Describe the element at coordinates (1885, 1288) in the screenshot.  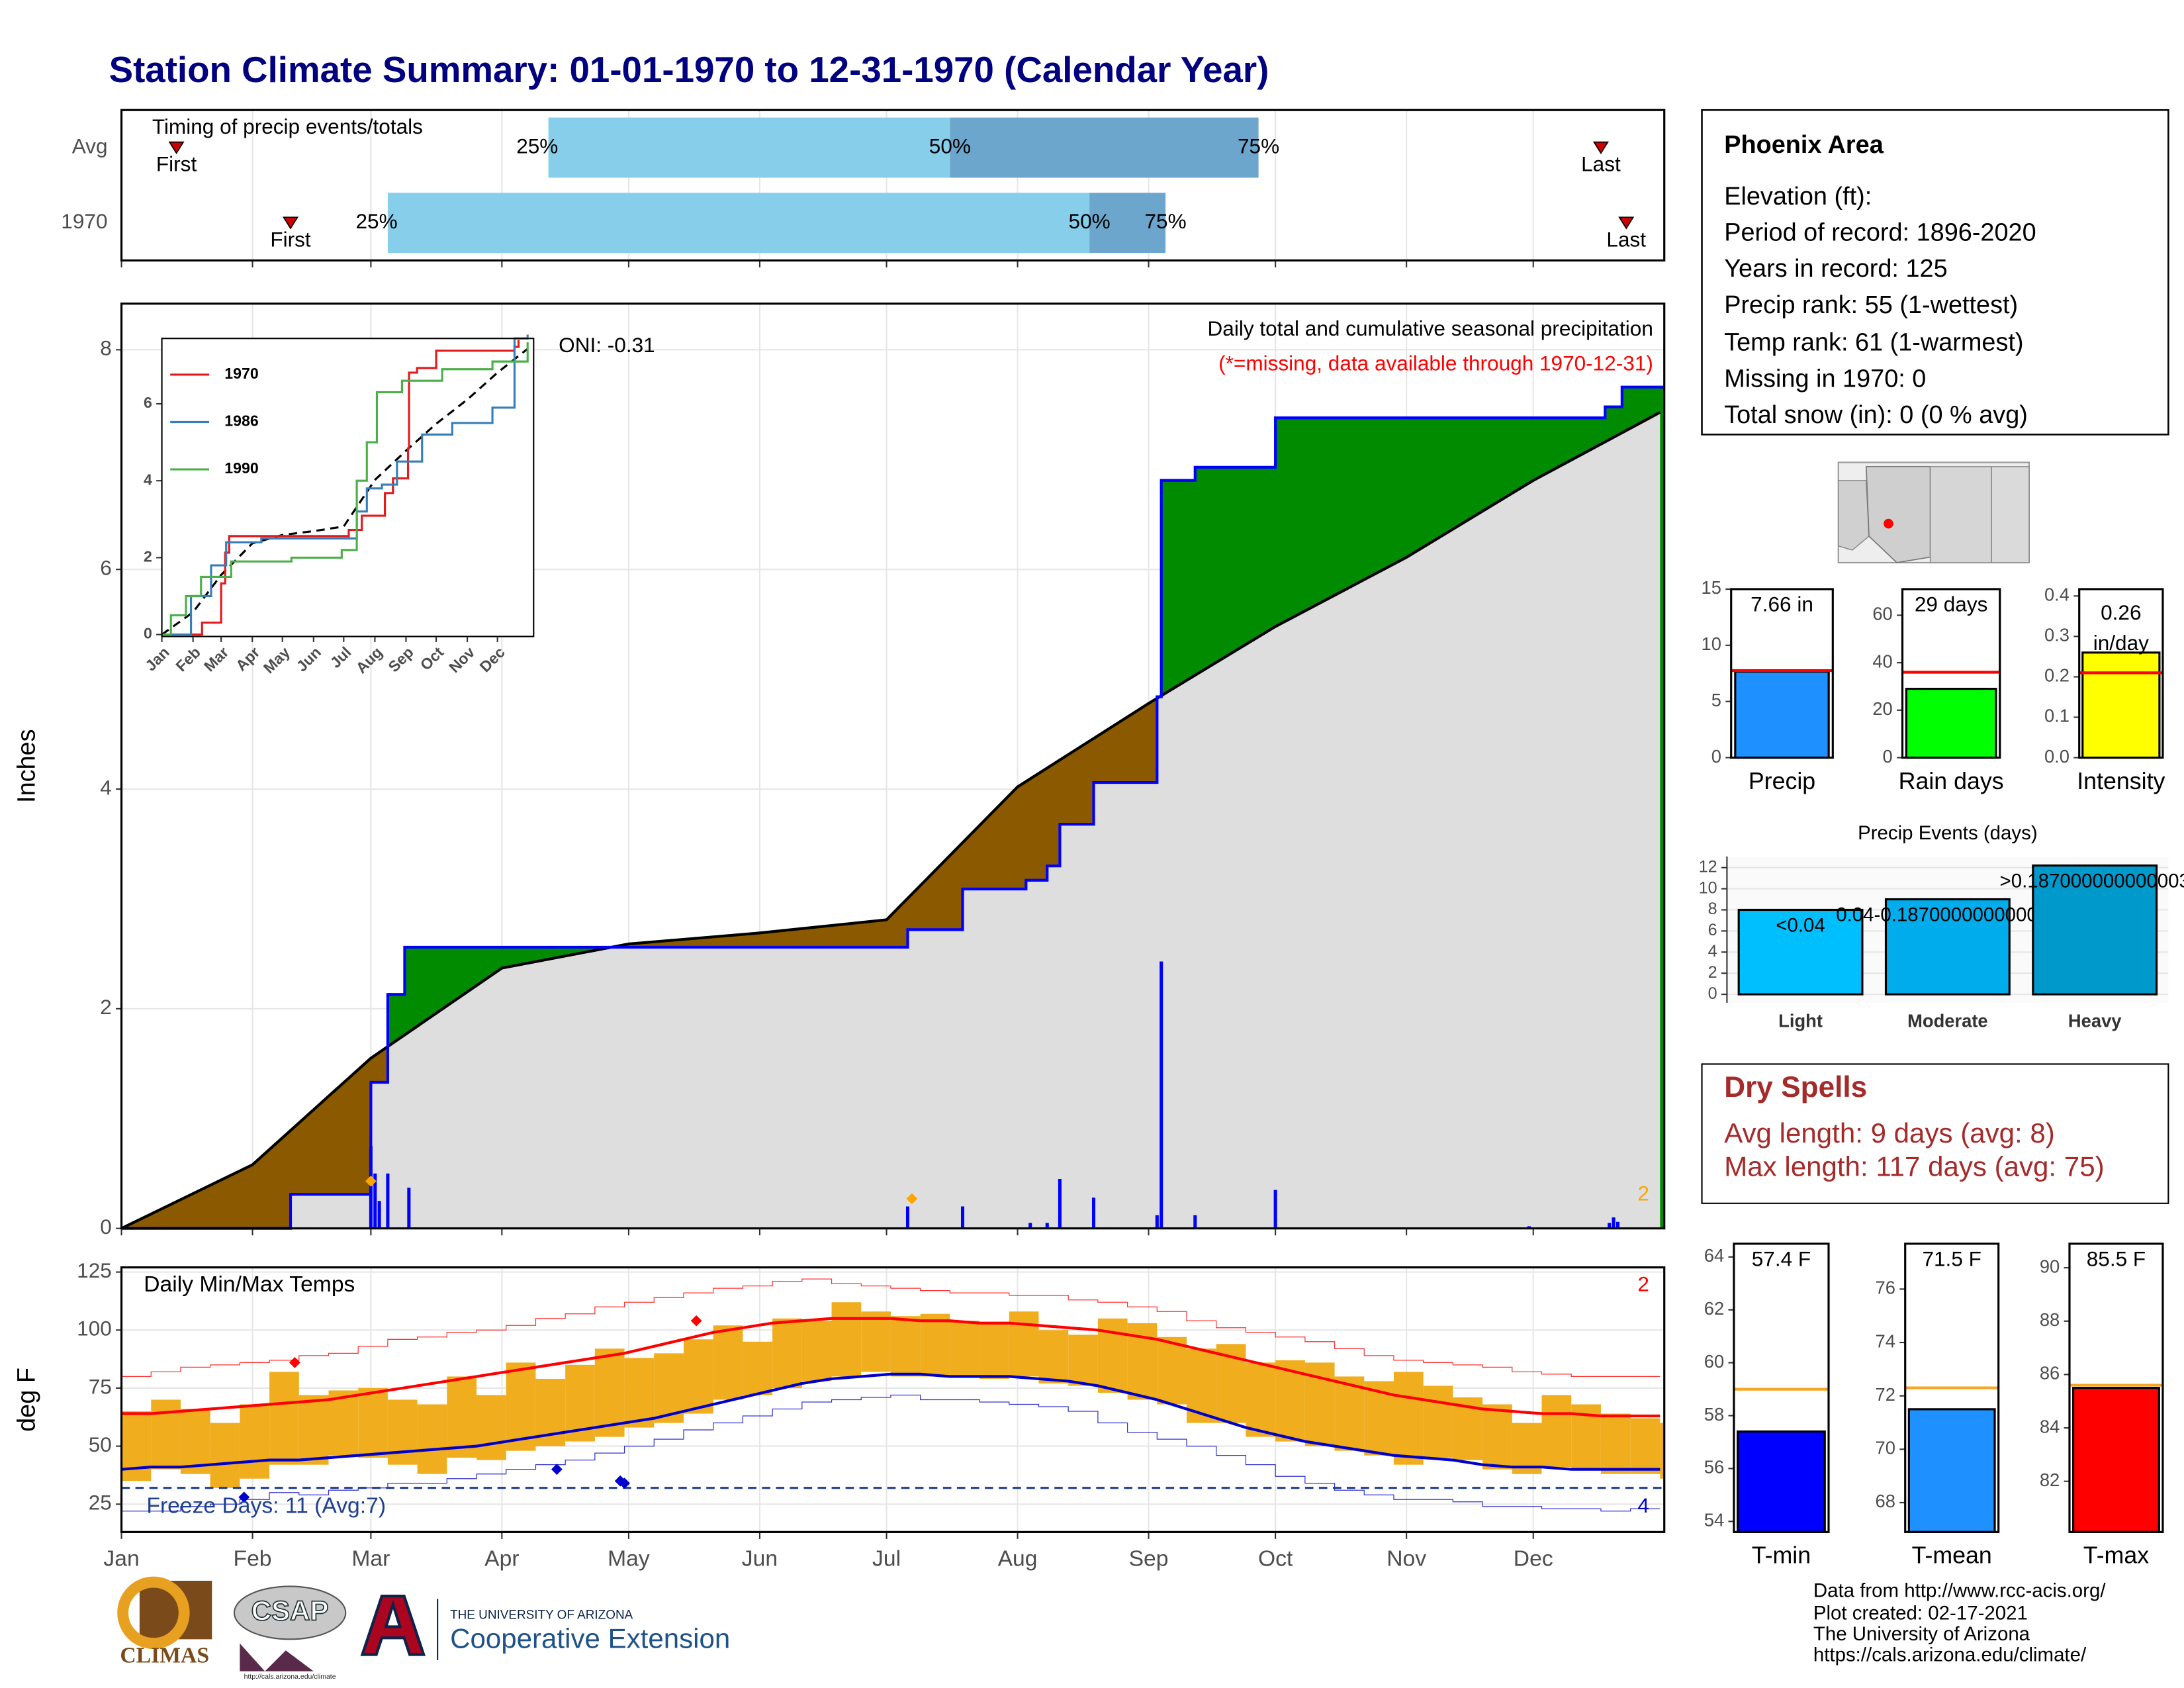
I see `y-tick-label: 76` at that location.